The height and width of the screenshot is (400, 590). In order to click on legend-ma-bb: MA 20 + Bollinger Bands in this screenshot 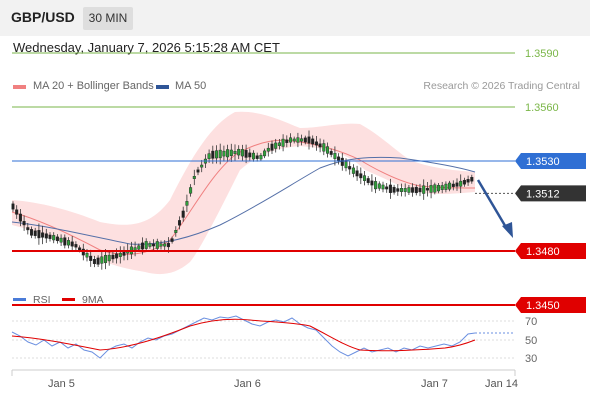, I will do `click(93, 86)`.